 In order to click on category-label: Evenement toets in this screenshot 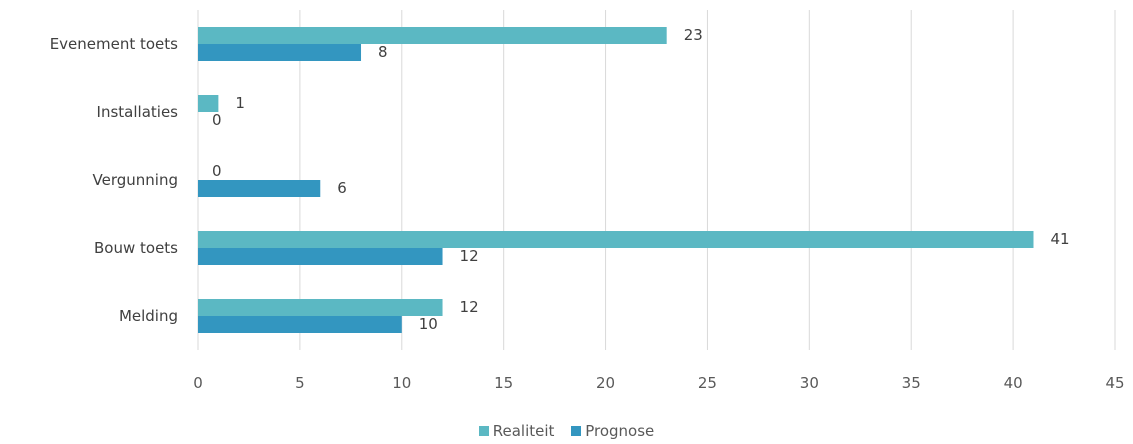, I will do `click(114, 44)`.